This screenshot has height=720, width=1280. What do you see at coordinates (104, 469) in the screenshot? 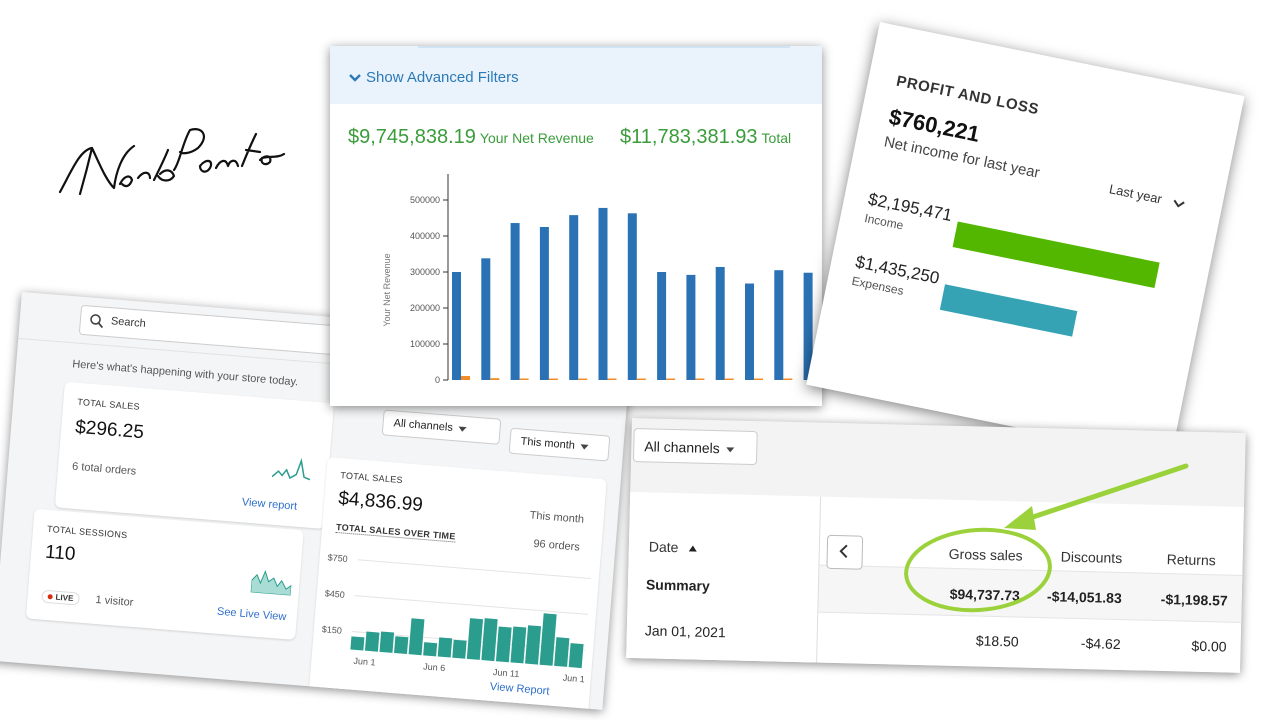
I see `total-orders: 6 total orders` at bounding box center [104, 469].